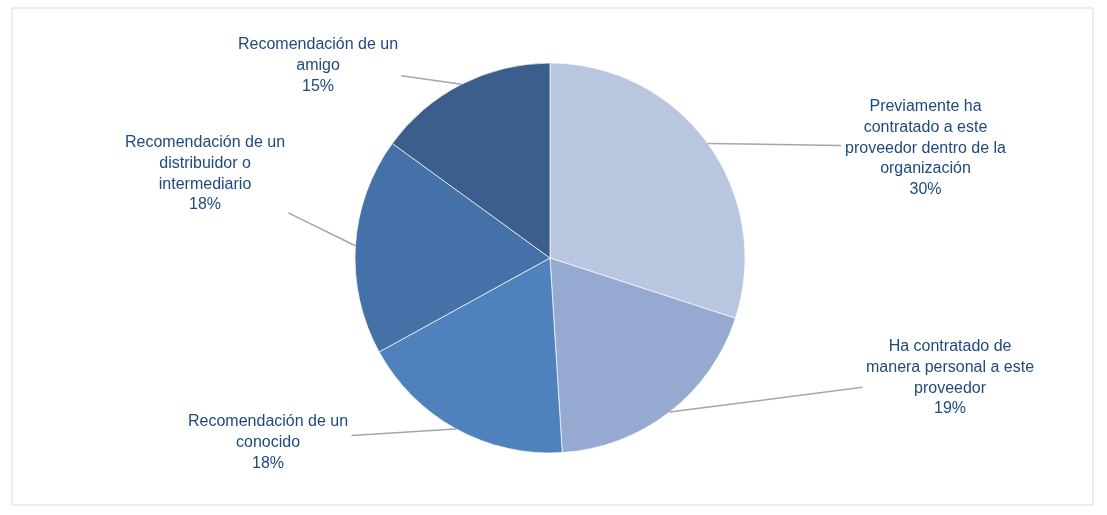 The image size is (1107, 515). I want to click on data-label: 15%, so click(318, 85).